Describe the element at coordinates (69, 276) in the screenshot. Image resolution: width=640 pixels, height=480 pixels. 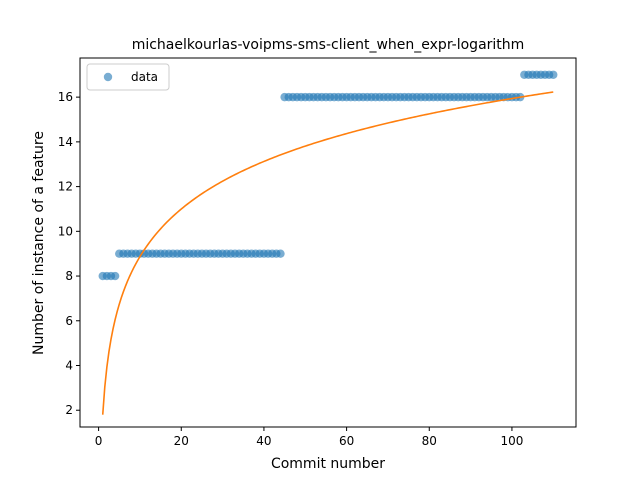
I see `y-tick-label: 8` at that location.